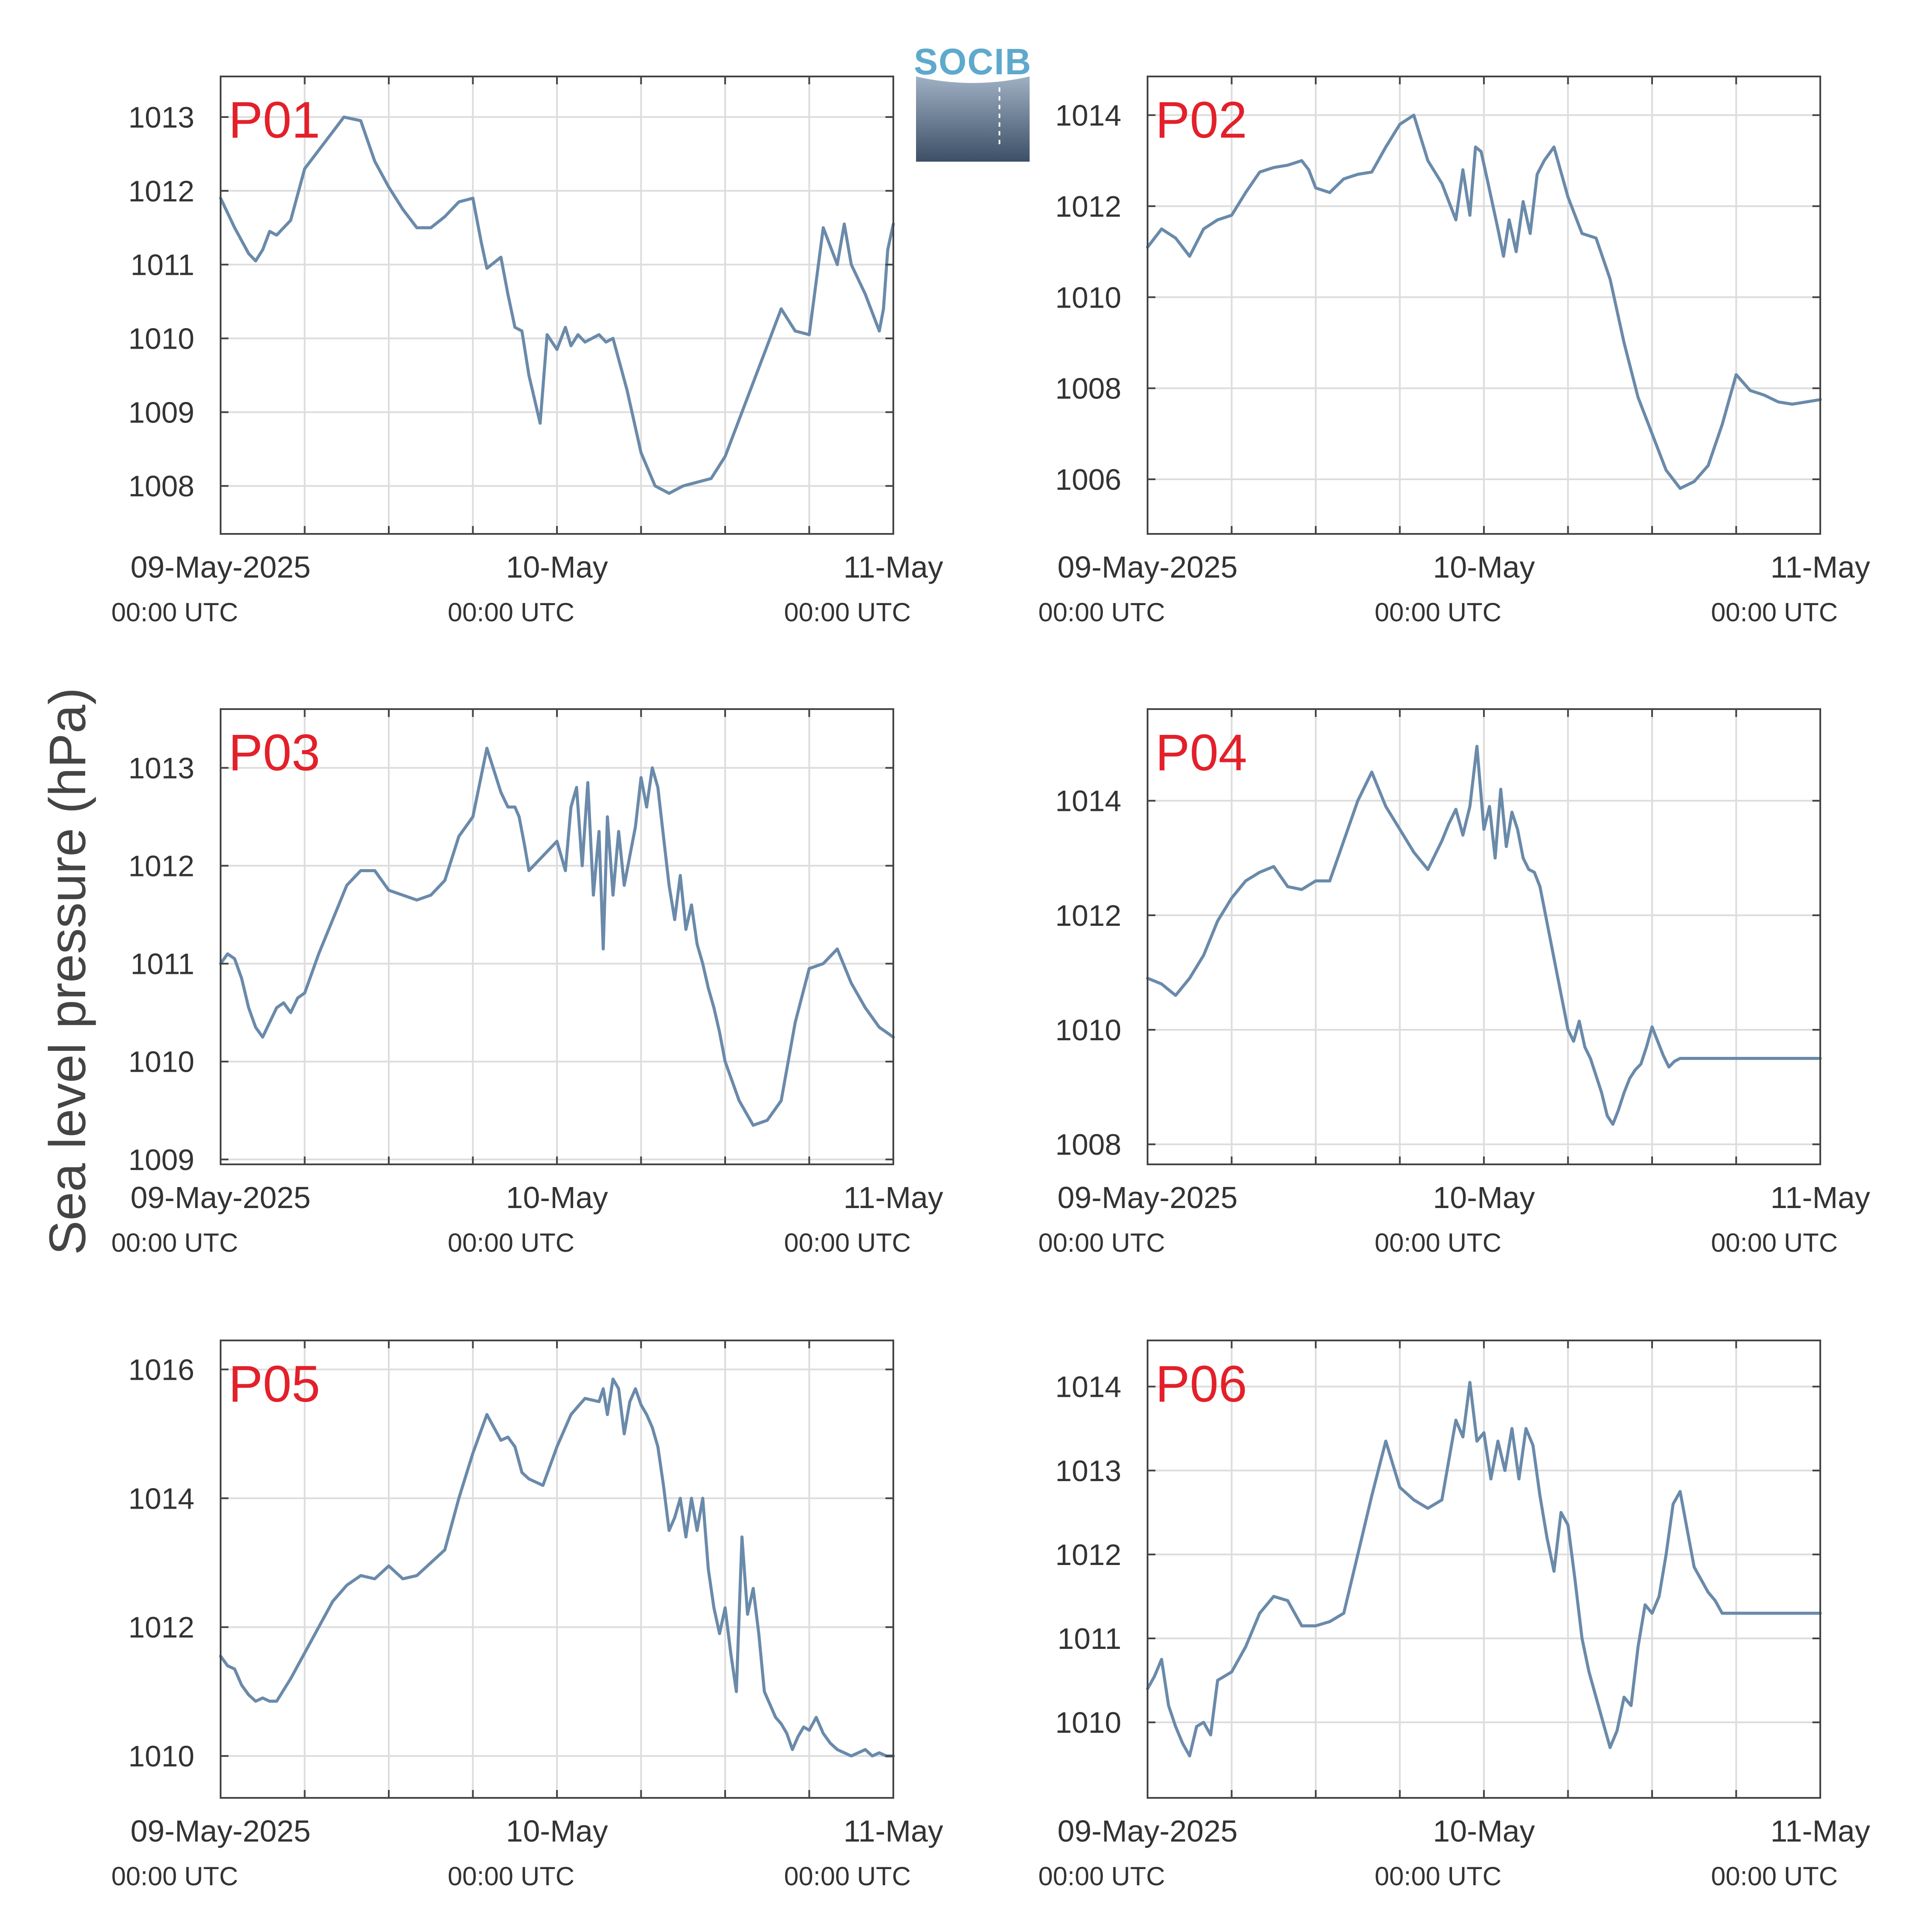  I want to click on y-tick-label: 1016, so click(161, 1369).